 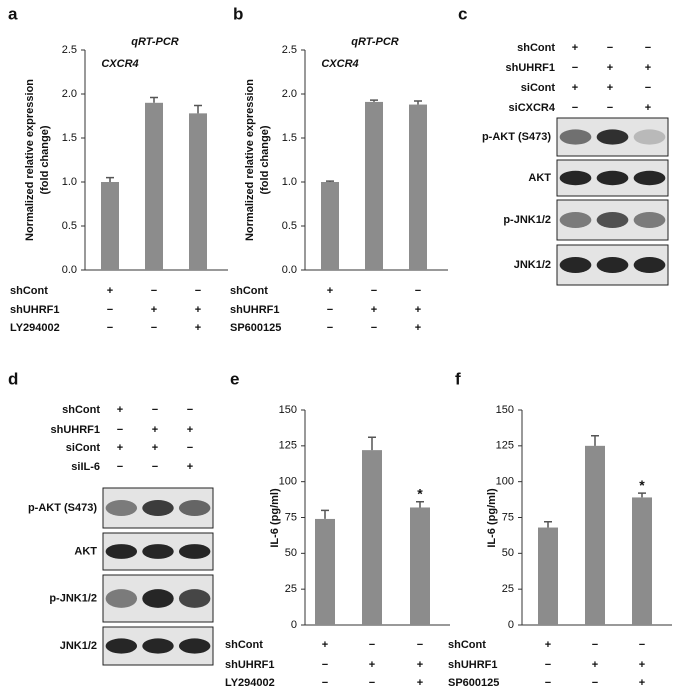 I want to click on panel-letter: a, so click(x=13, y=13).